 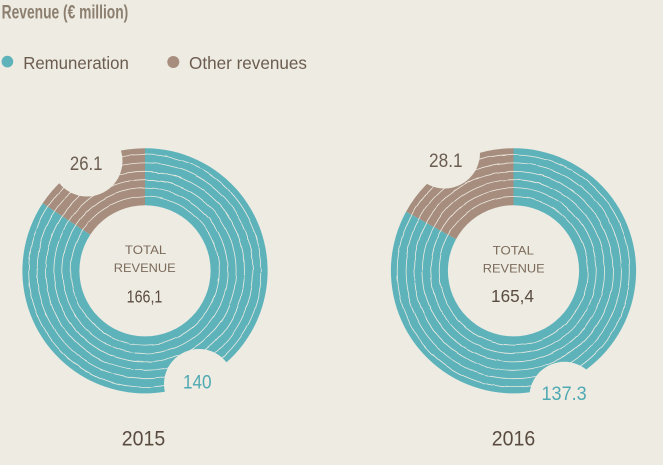 What do you see at coordinates (513, 438) in the screenshot?
I see `svg-text: 2016` at bounding box center [513, 438].